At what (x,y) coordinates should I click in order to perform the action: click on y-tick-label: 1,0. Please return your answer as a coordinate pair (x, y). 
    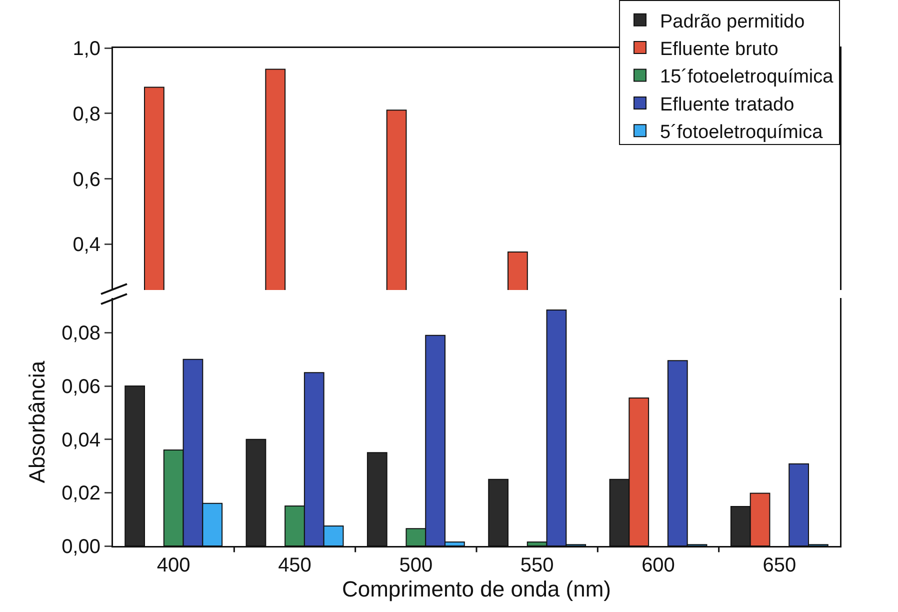
    Looking at the image, I should click on (86, 49).